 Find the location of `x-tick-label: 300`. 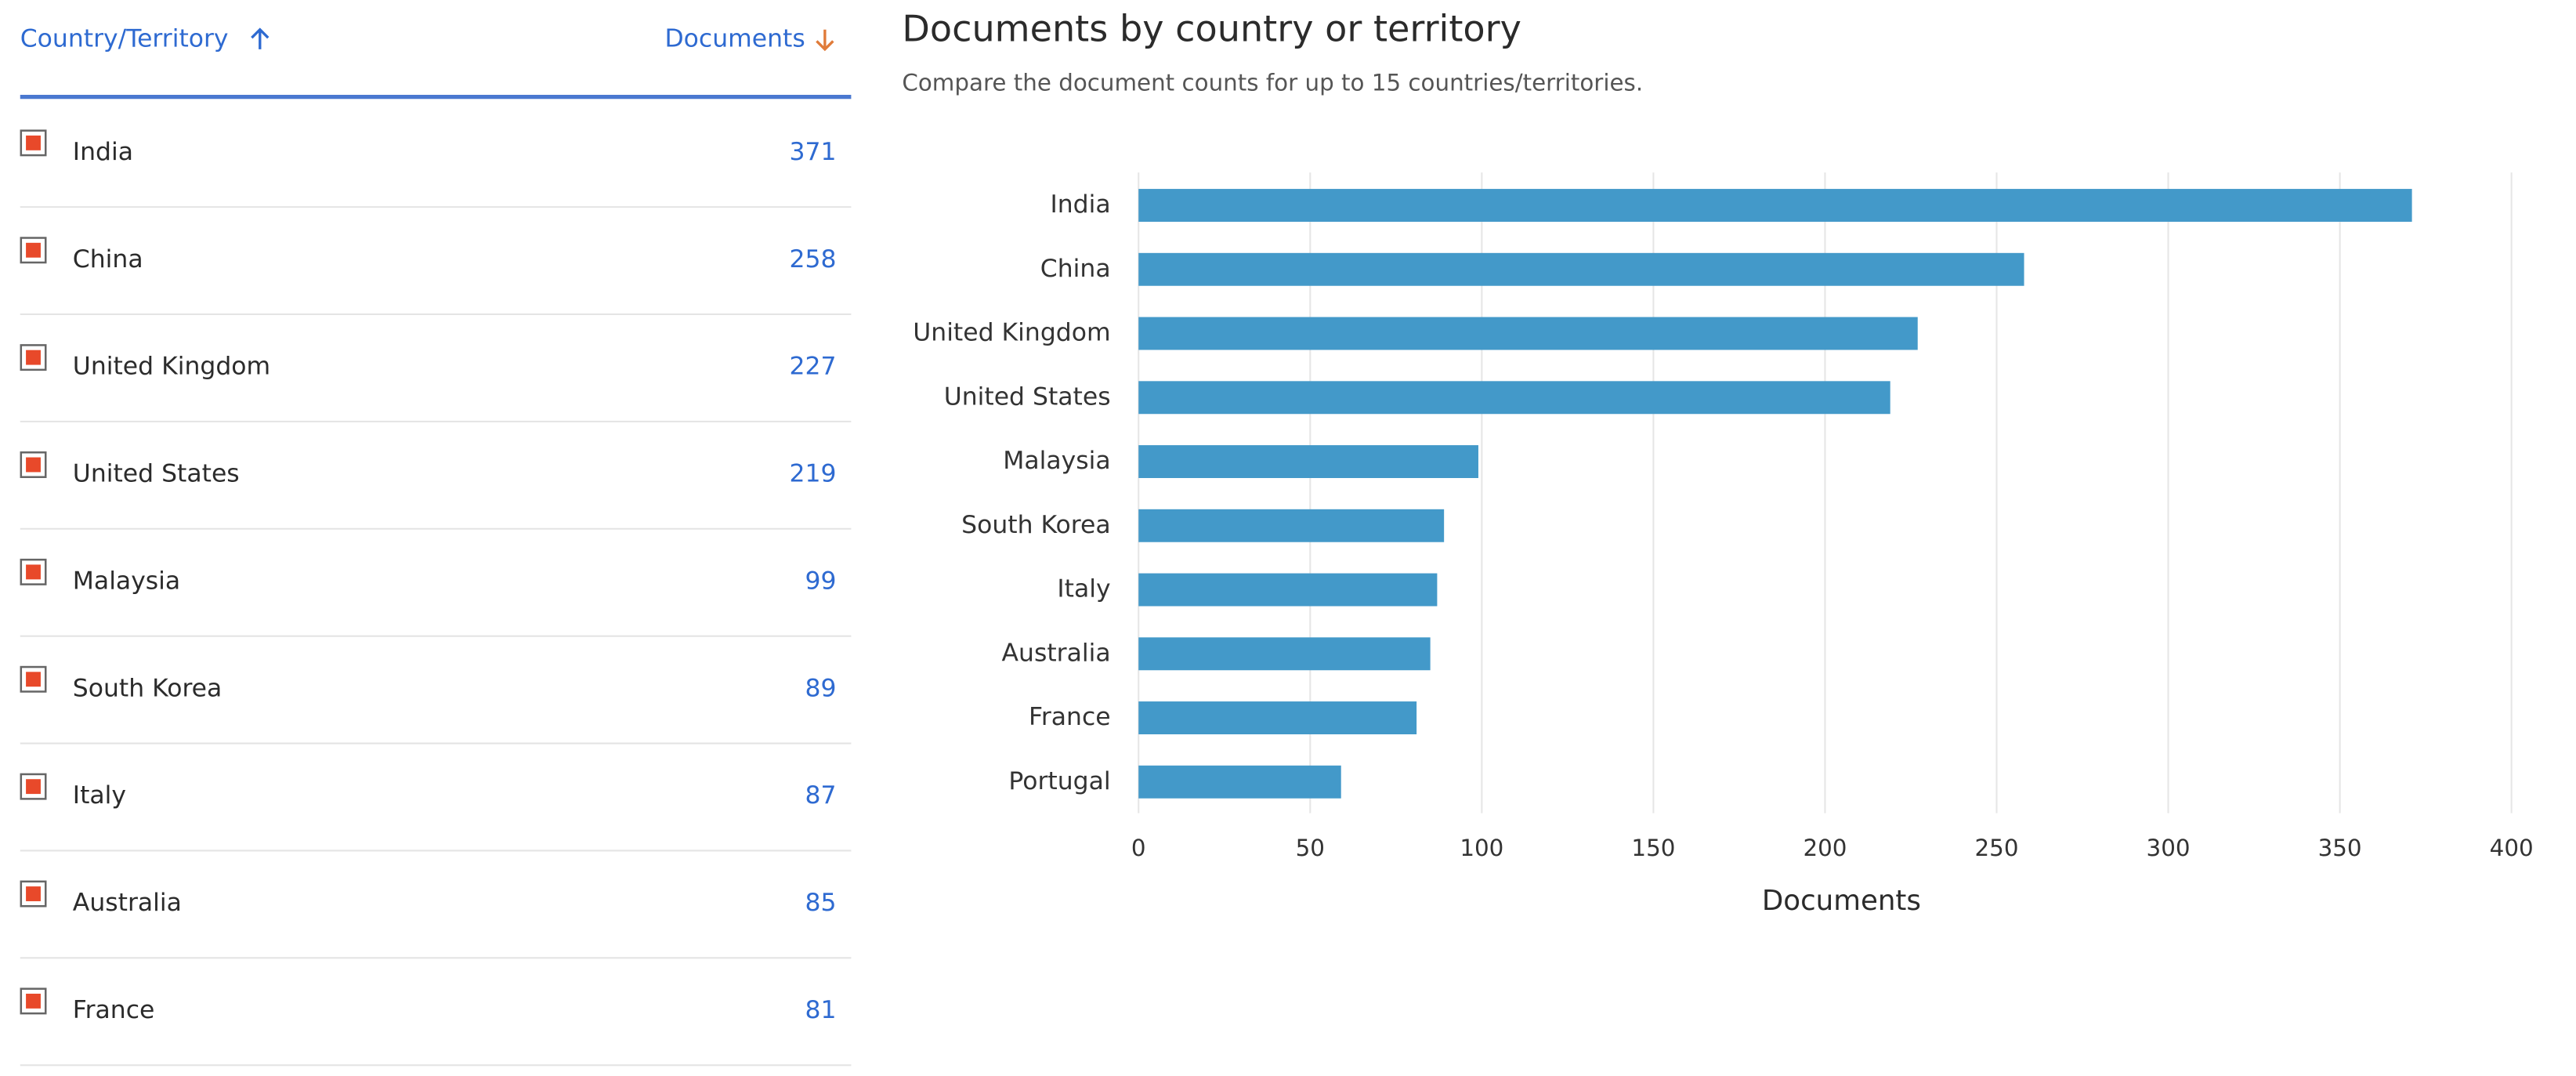

x-tick-label: 300 is located at coordinates (2169, 848).